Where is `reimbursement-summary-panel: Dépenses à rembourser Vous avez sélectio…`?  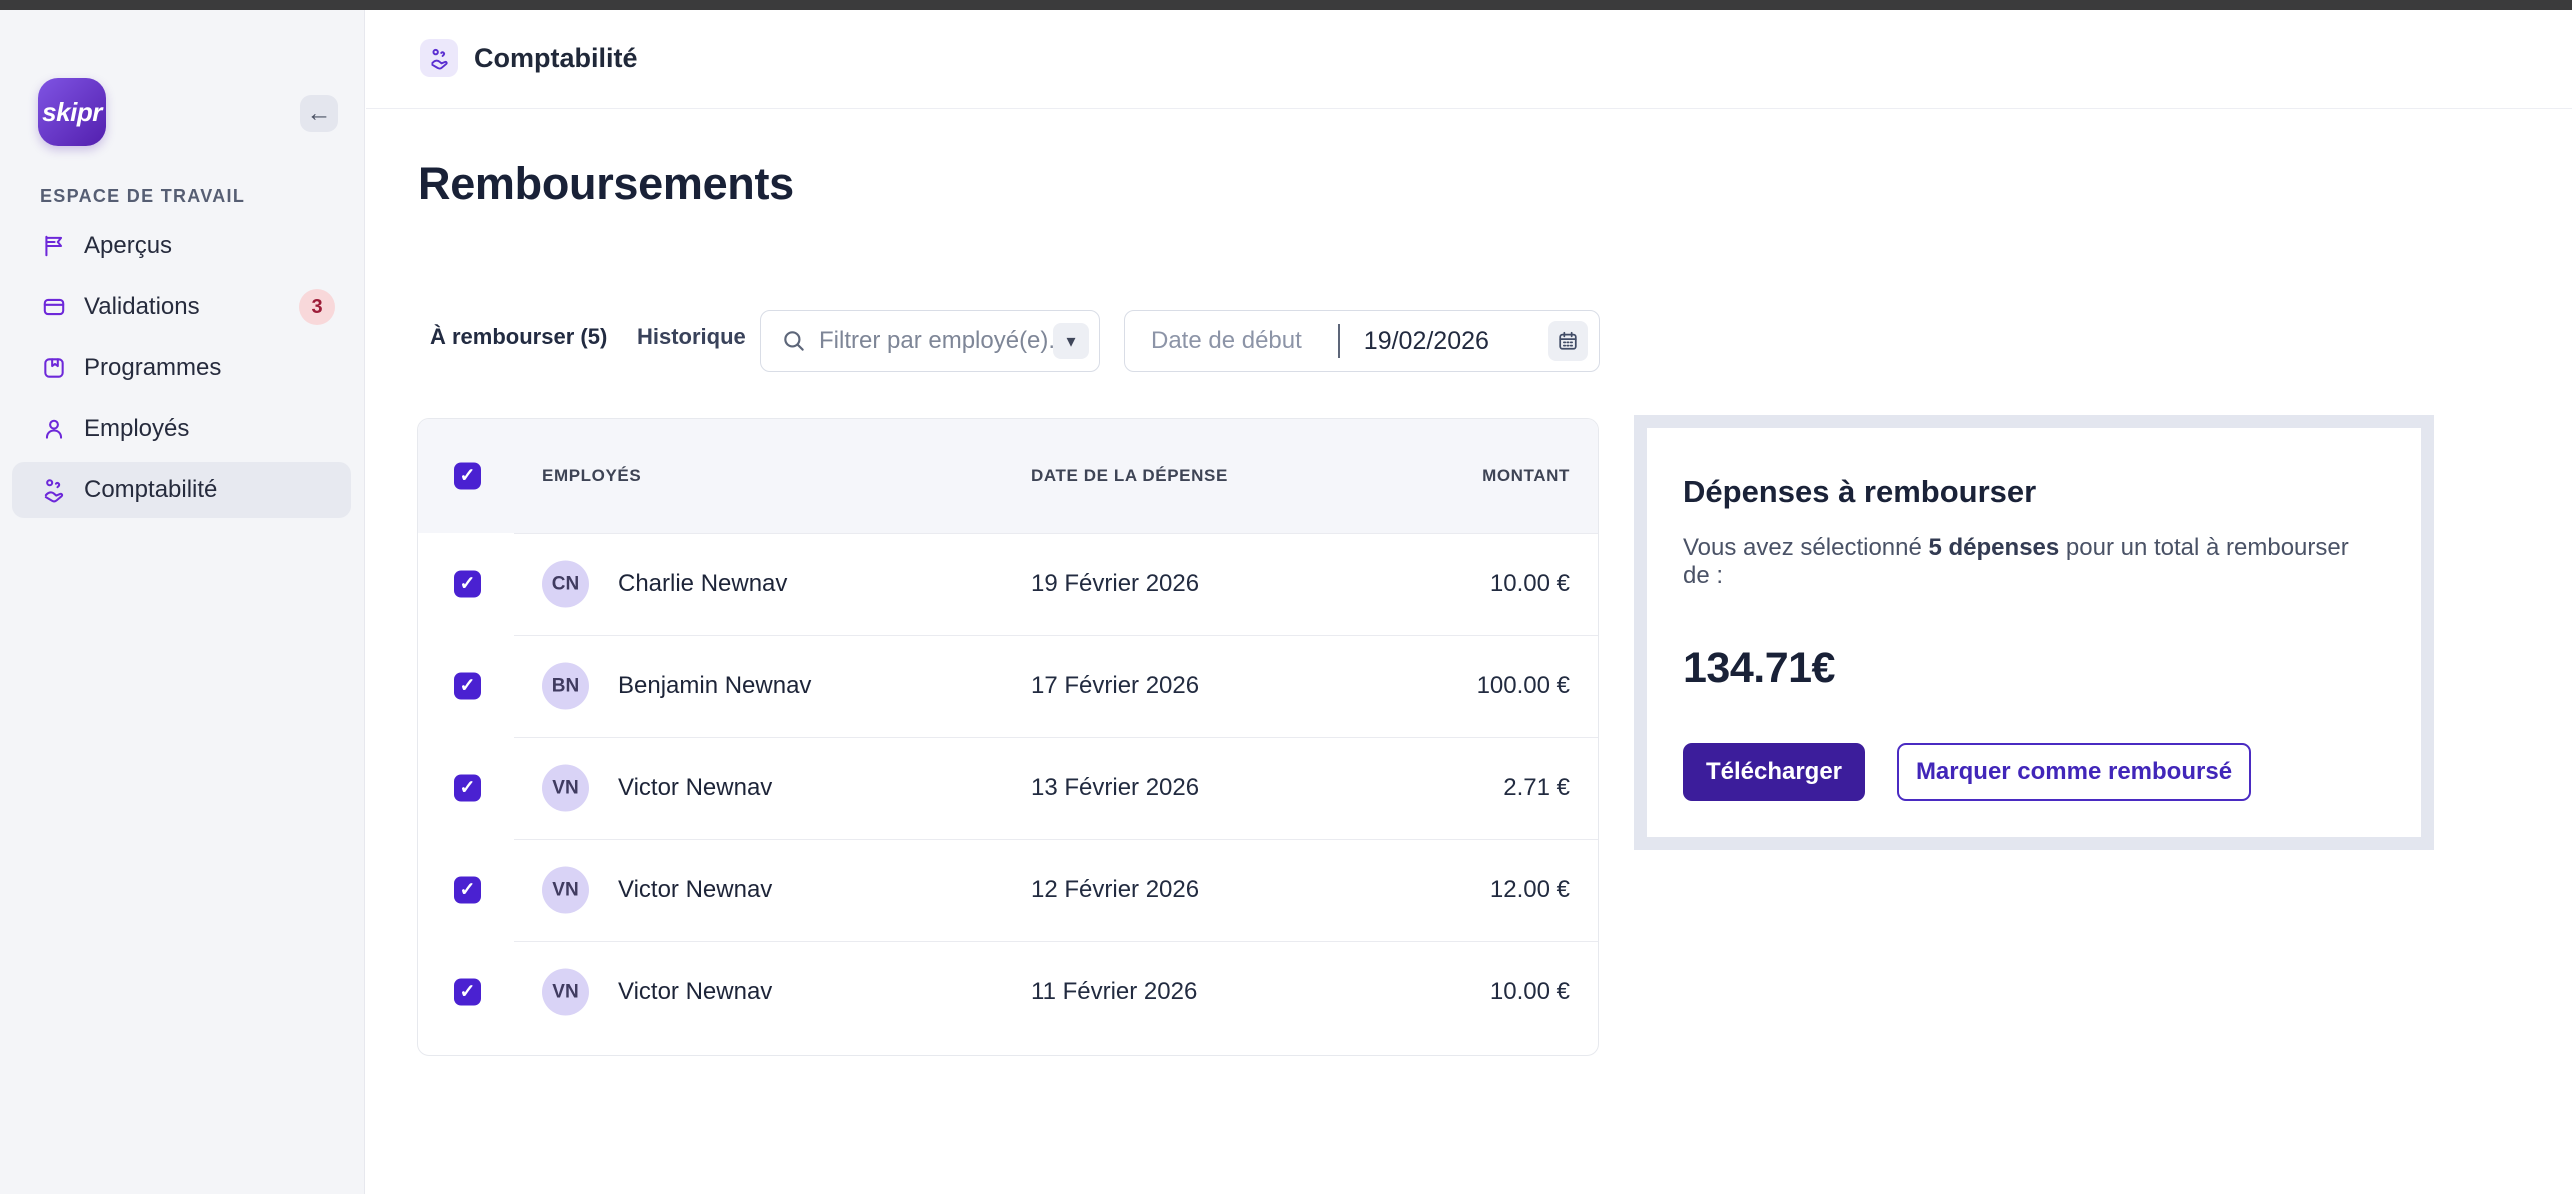 reimbursement-summary-panel: Dépenses à rembourser Vous avez sélectio… is located at coordinates (2034, 632).